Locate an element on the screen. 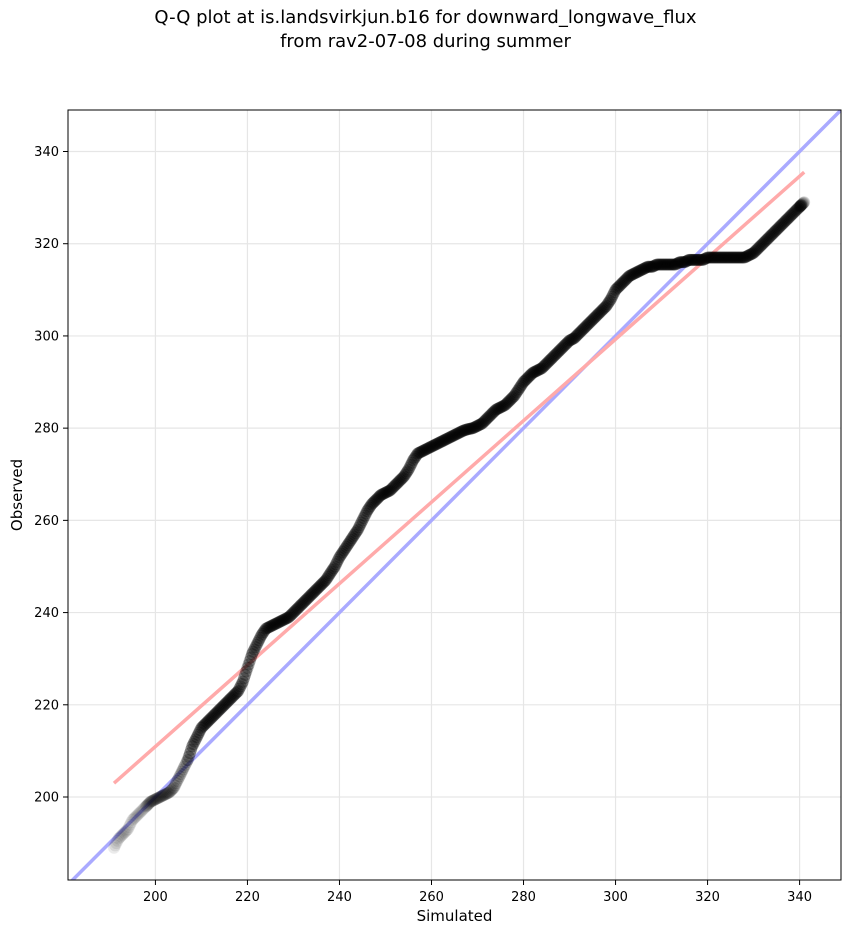 The width and height of the screenshot is (851, 934). y-axis-label: Observed is located at coordinates (17, 495).